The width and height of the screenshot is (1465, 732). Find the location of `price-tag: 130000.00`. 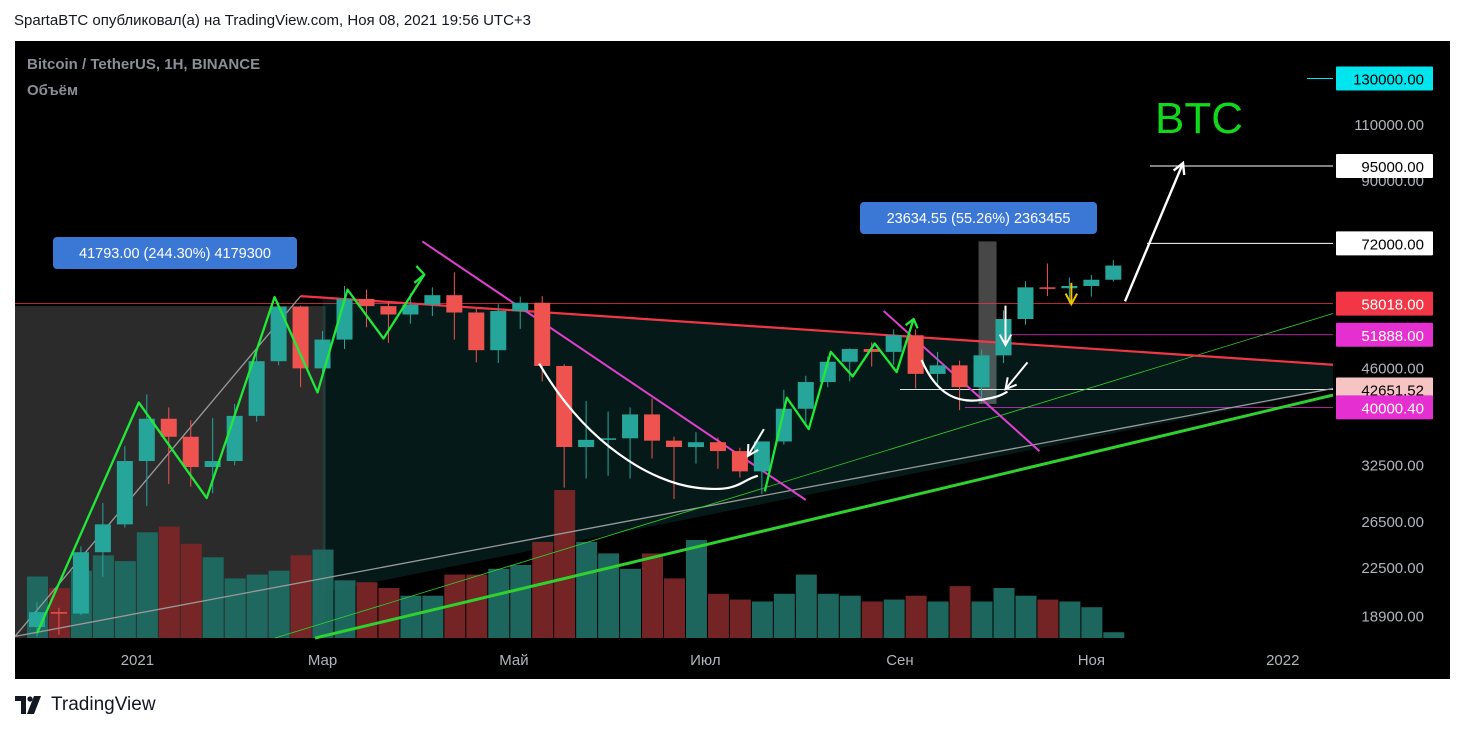

price-tag: 130000.00 is located at coordinates (1384, 78).